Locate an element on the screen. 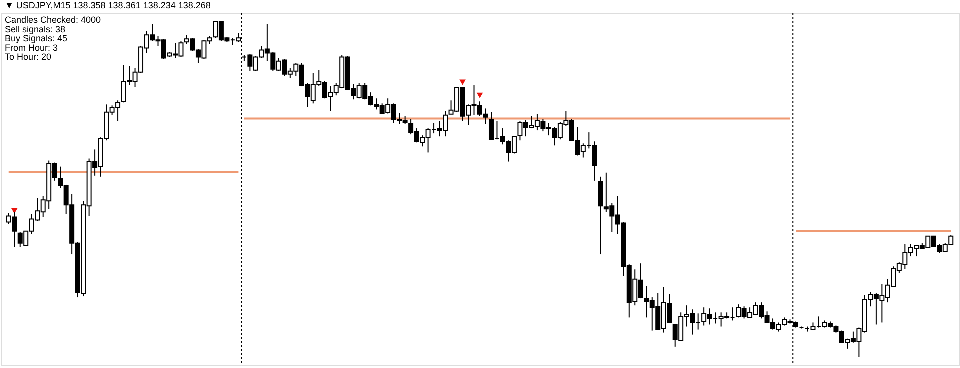 The width and height of the screenshot is (960, 368). annotation: To Hour: 20 is located at coordinates (28, 57).